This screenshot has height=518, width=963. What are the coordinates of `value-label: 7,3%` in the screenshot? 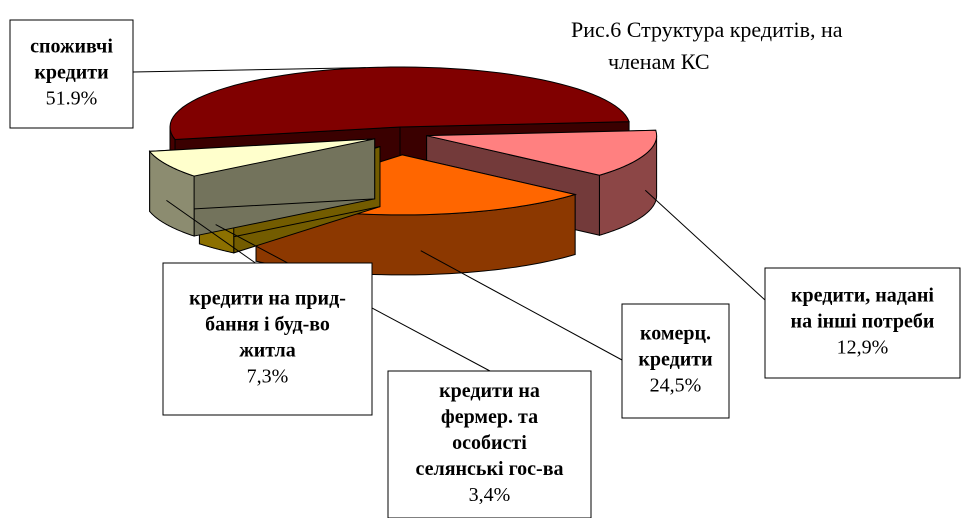 It's located at (268, 377).